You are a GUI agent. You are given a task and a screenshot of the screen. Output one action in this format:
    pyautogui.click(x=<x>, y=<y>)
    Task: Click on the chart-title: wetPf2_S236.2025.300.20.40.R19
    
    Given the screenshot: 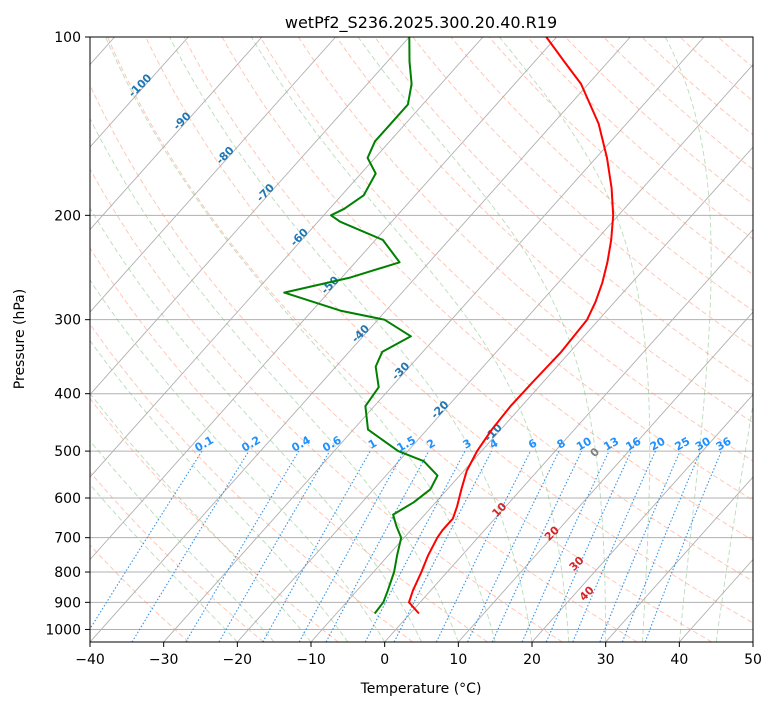 What is the action you would take?
    pyautogui.click(x=421, y=23)
    